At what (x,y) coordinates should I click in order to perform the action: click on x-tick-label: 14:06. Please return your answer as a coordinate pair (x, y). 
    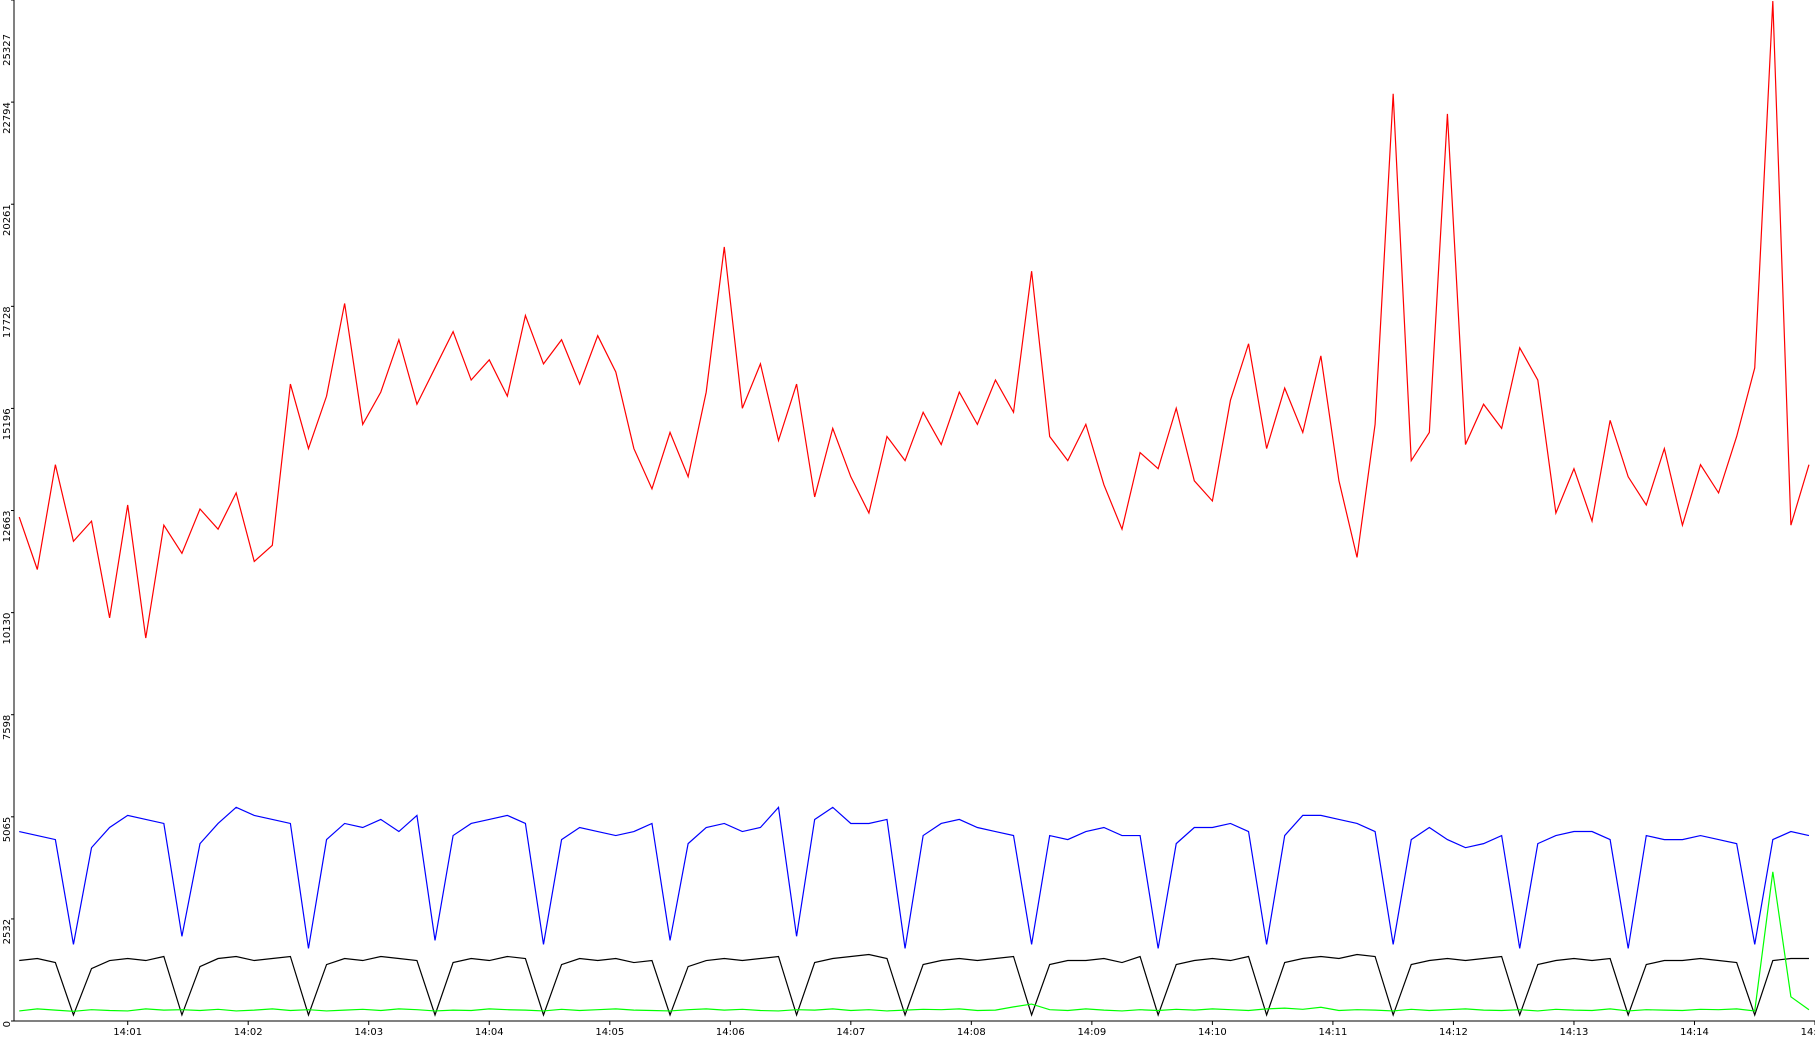
    Looking at the image, I should click on (730, 1032).